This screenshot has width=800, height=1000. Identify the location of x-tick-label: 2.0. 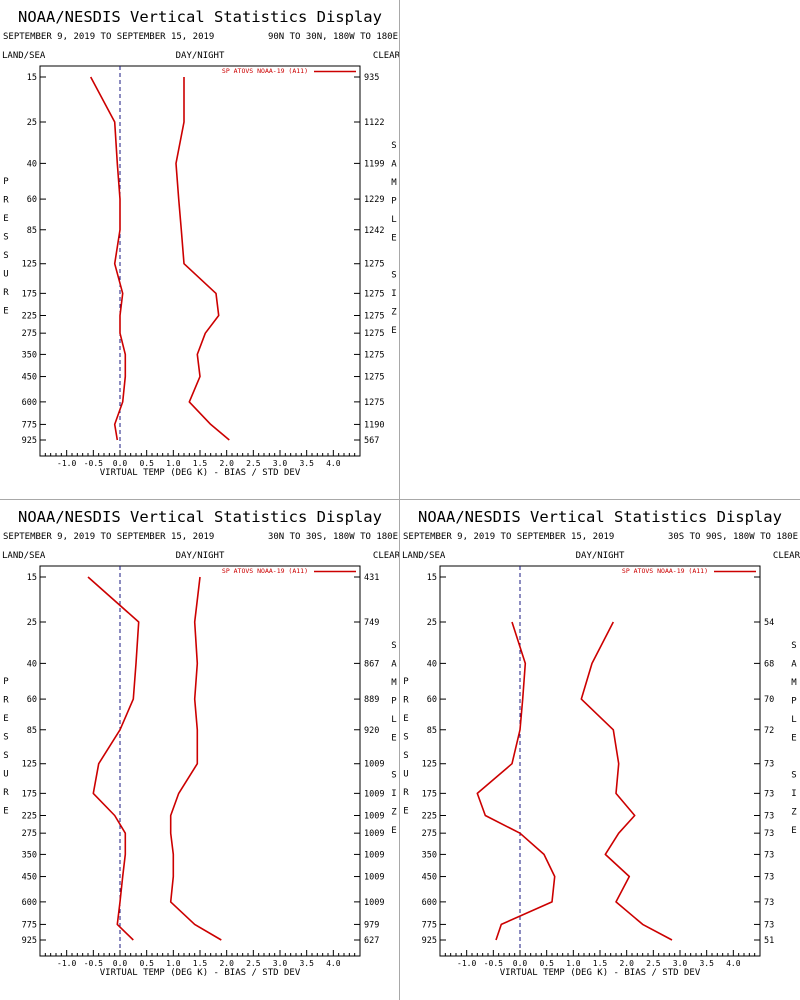
(226, 463).